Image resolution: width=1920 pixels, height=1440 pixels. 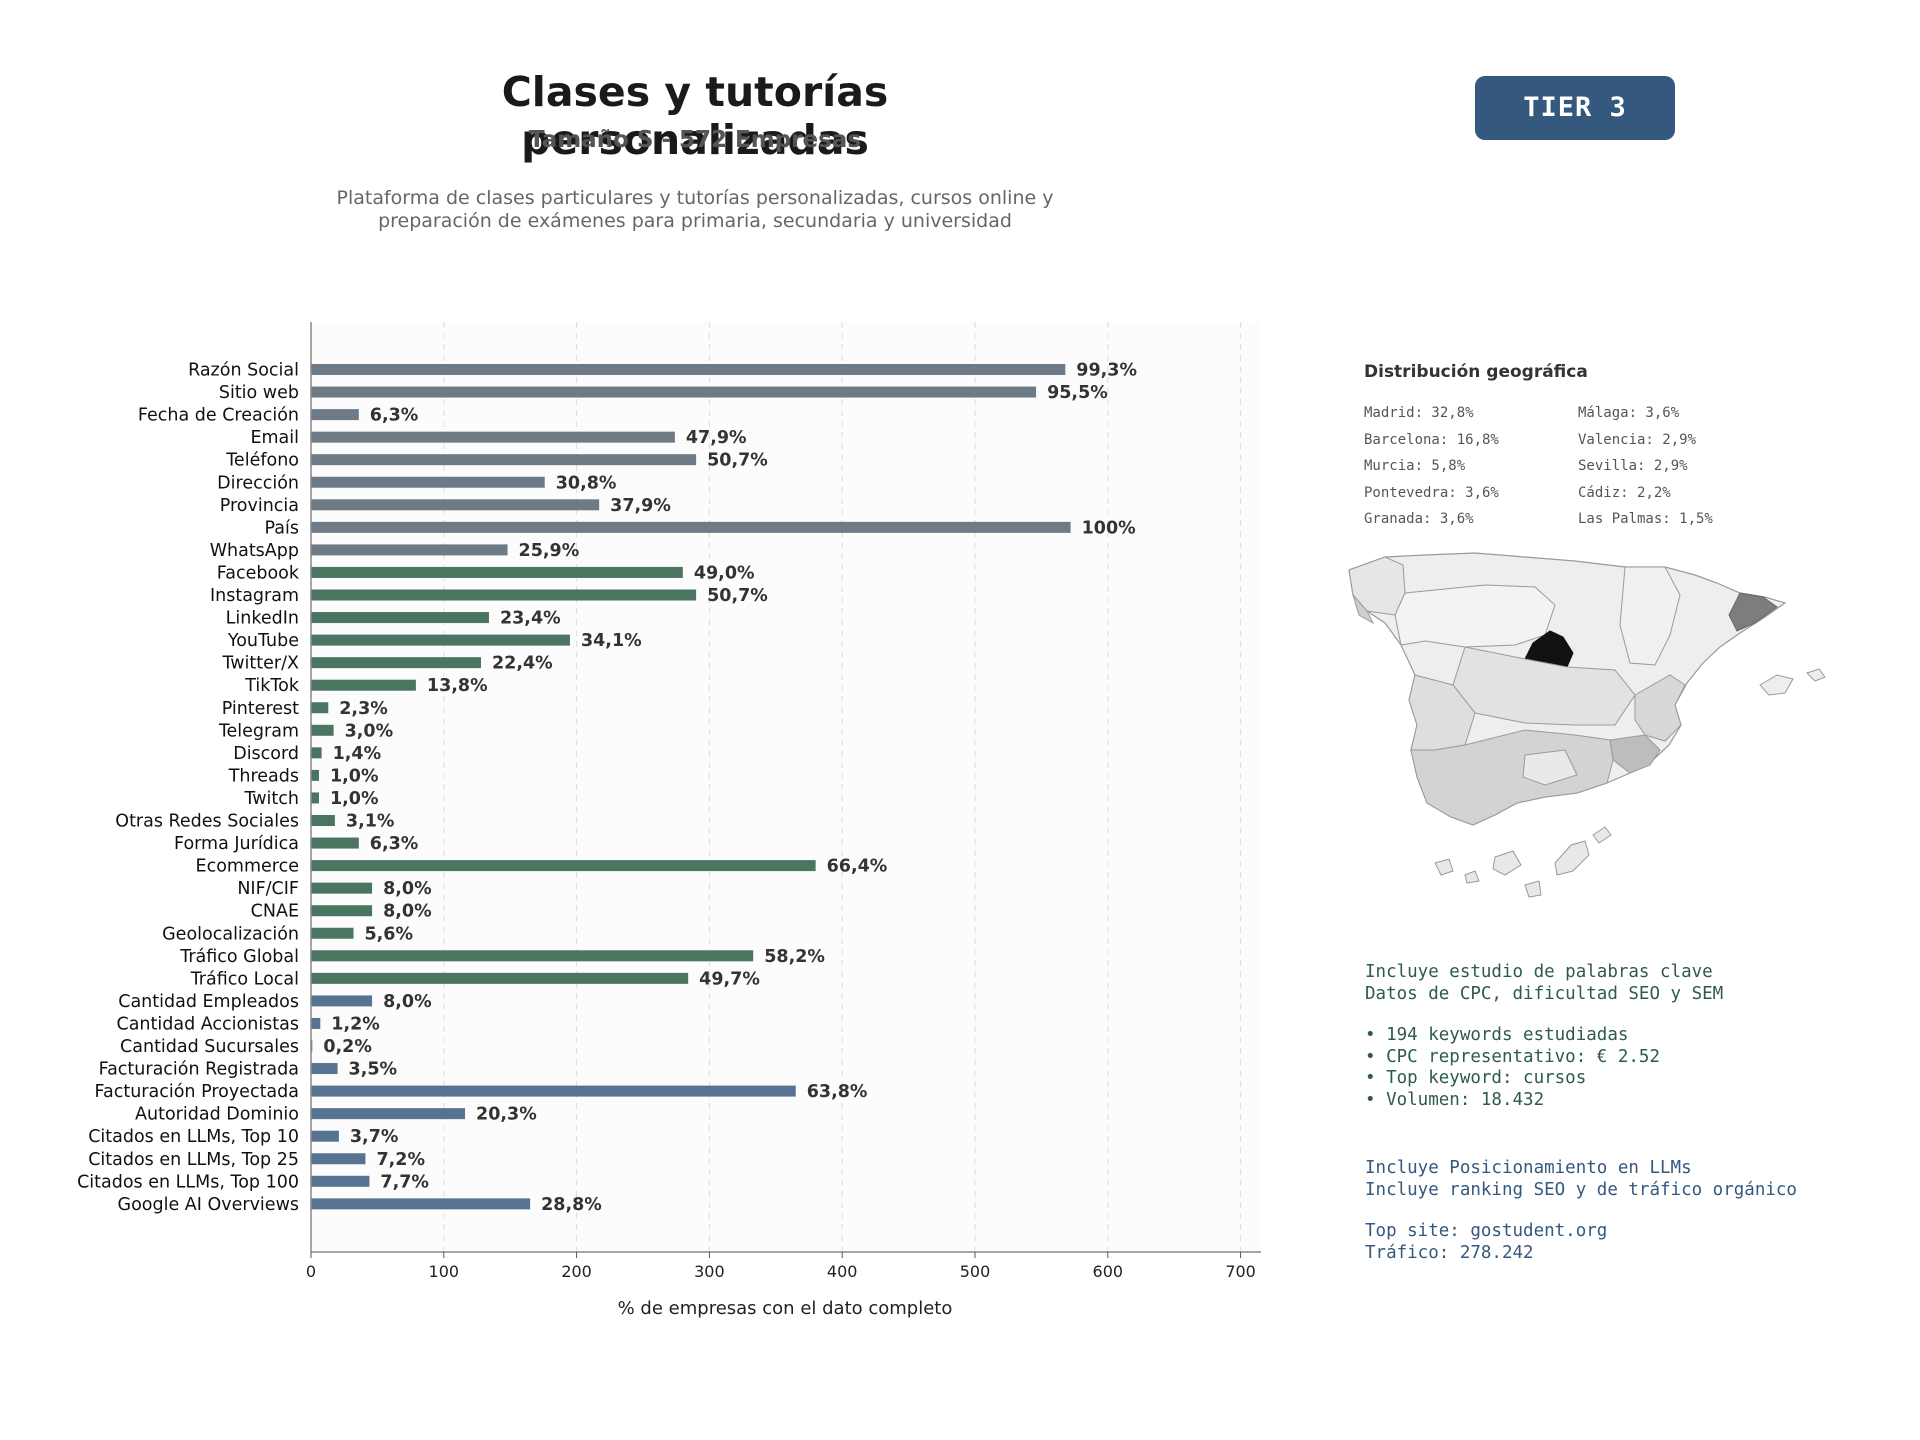 What do you see at coordinates (247, 867) in the screenshot?
I see `category-label: Ecommerce` at bounding box center [247, 867].